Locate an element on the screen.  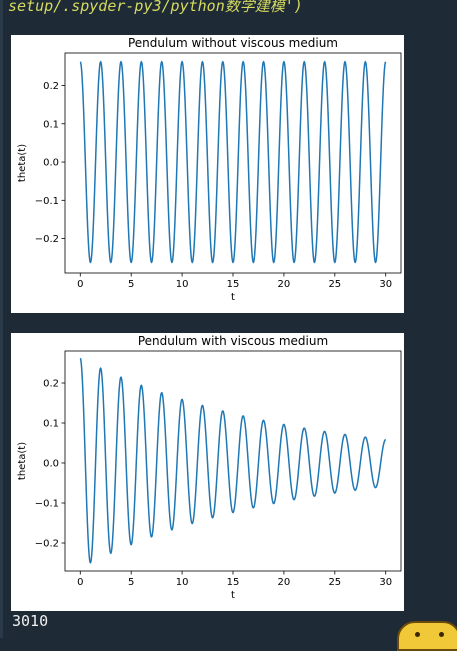
chart-title: Pendulum with viscous medium is located at coordinates (233, 341).